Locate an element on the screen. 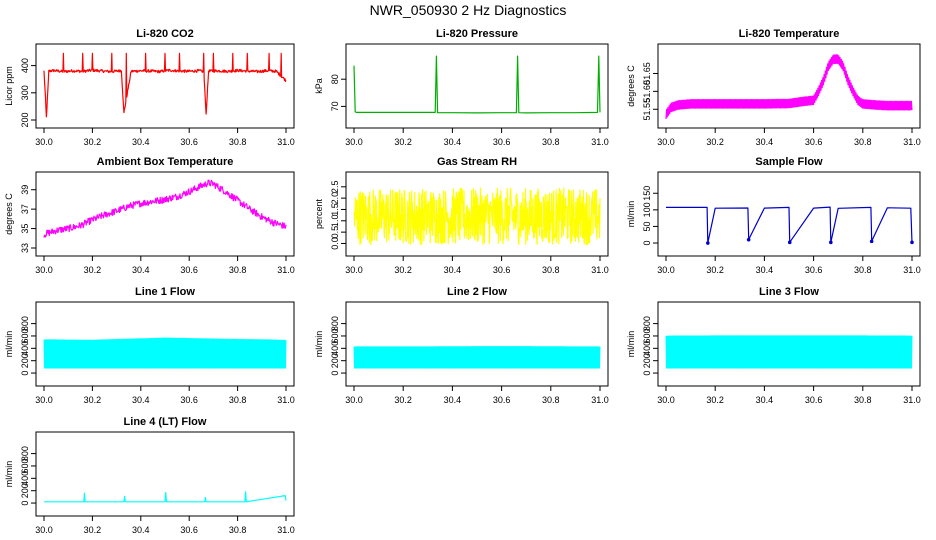 This screenshot has width=936, height=540. y-tick-label: 50 is located at coordinates (647, 226).